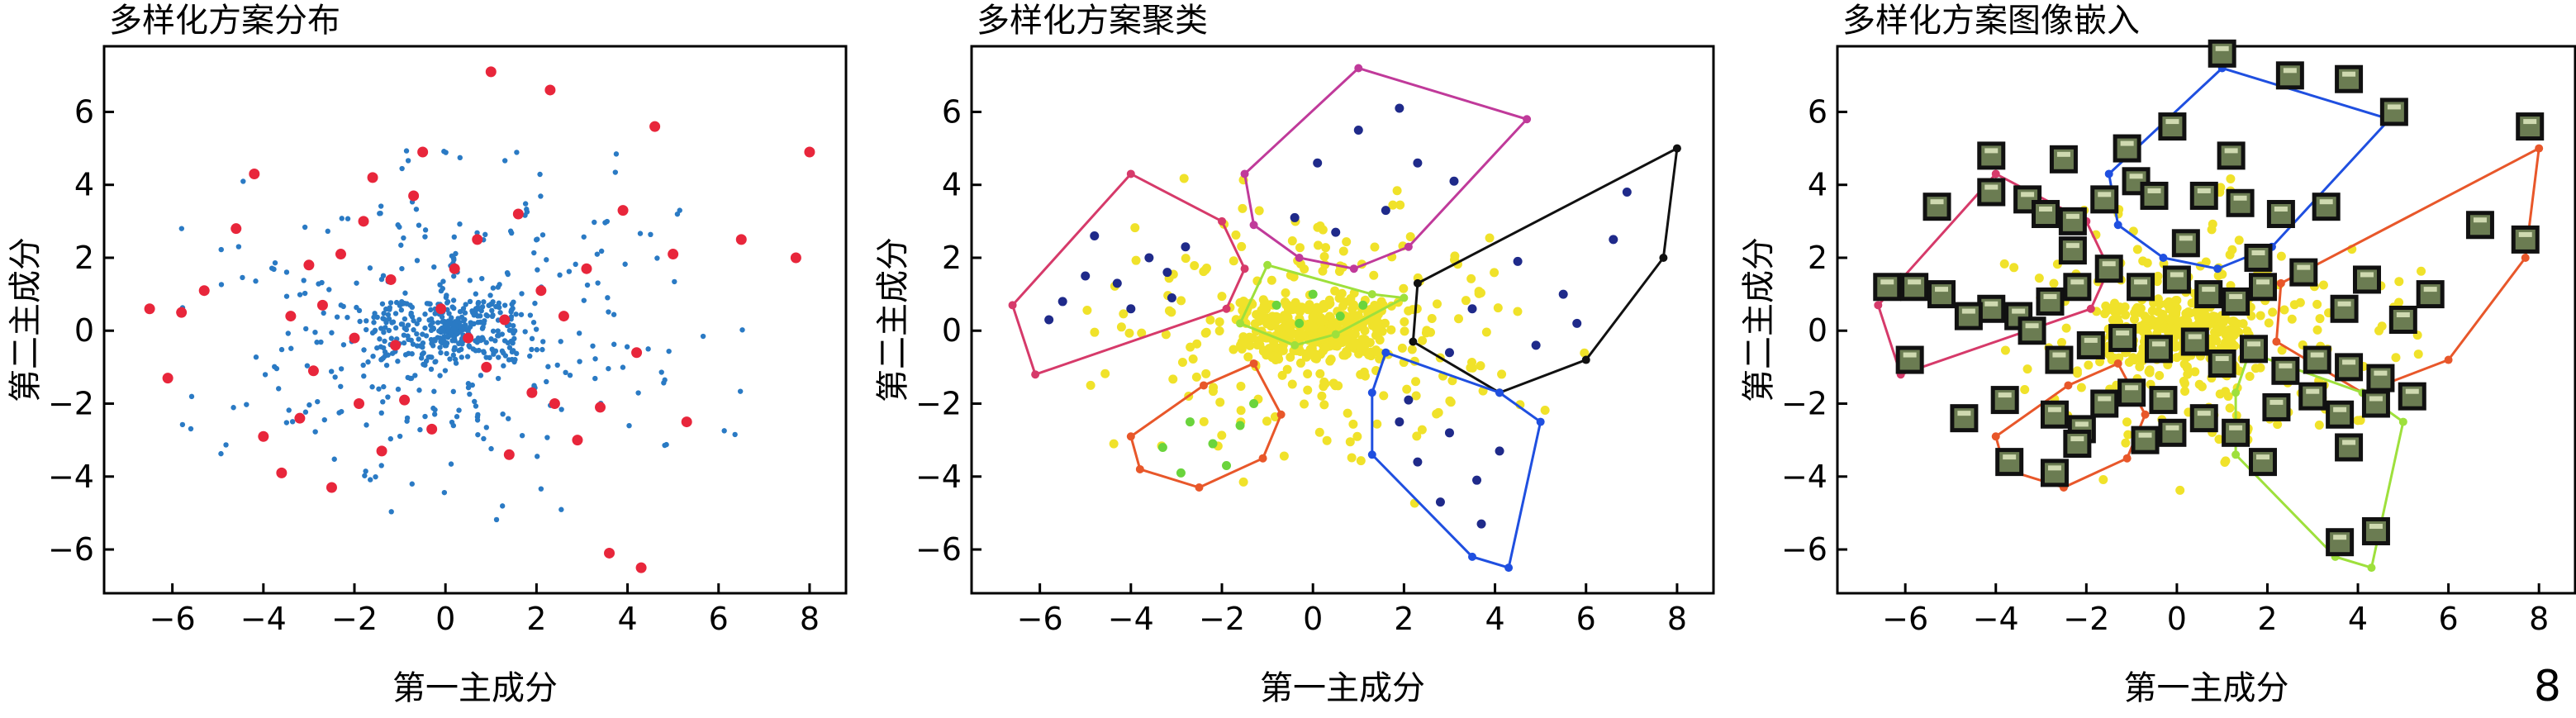 The height and width of the screenshot is (718, 2576). What do you see at coordinates (2145, 414) in the screenshot?
I see `hull-vertex` at bounding box center [2145, 414].